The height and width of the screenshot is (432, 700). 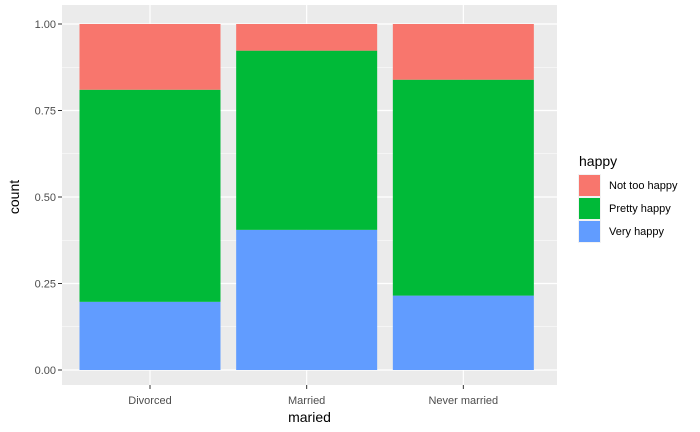 I want to click on x-axis: Divorced Married Never married, so click(x=313, y=396).